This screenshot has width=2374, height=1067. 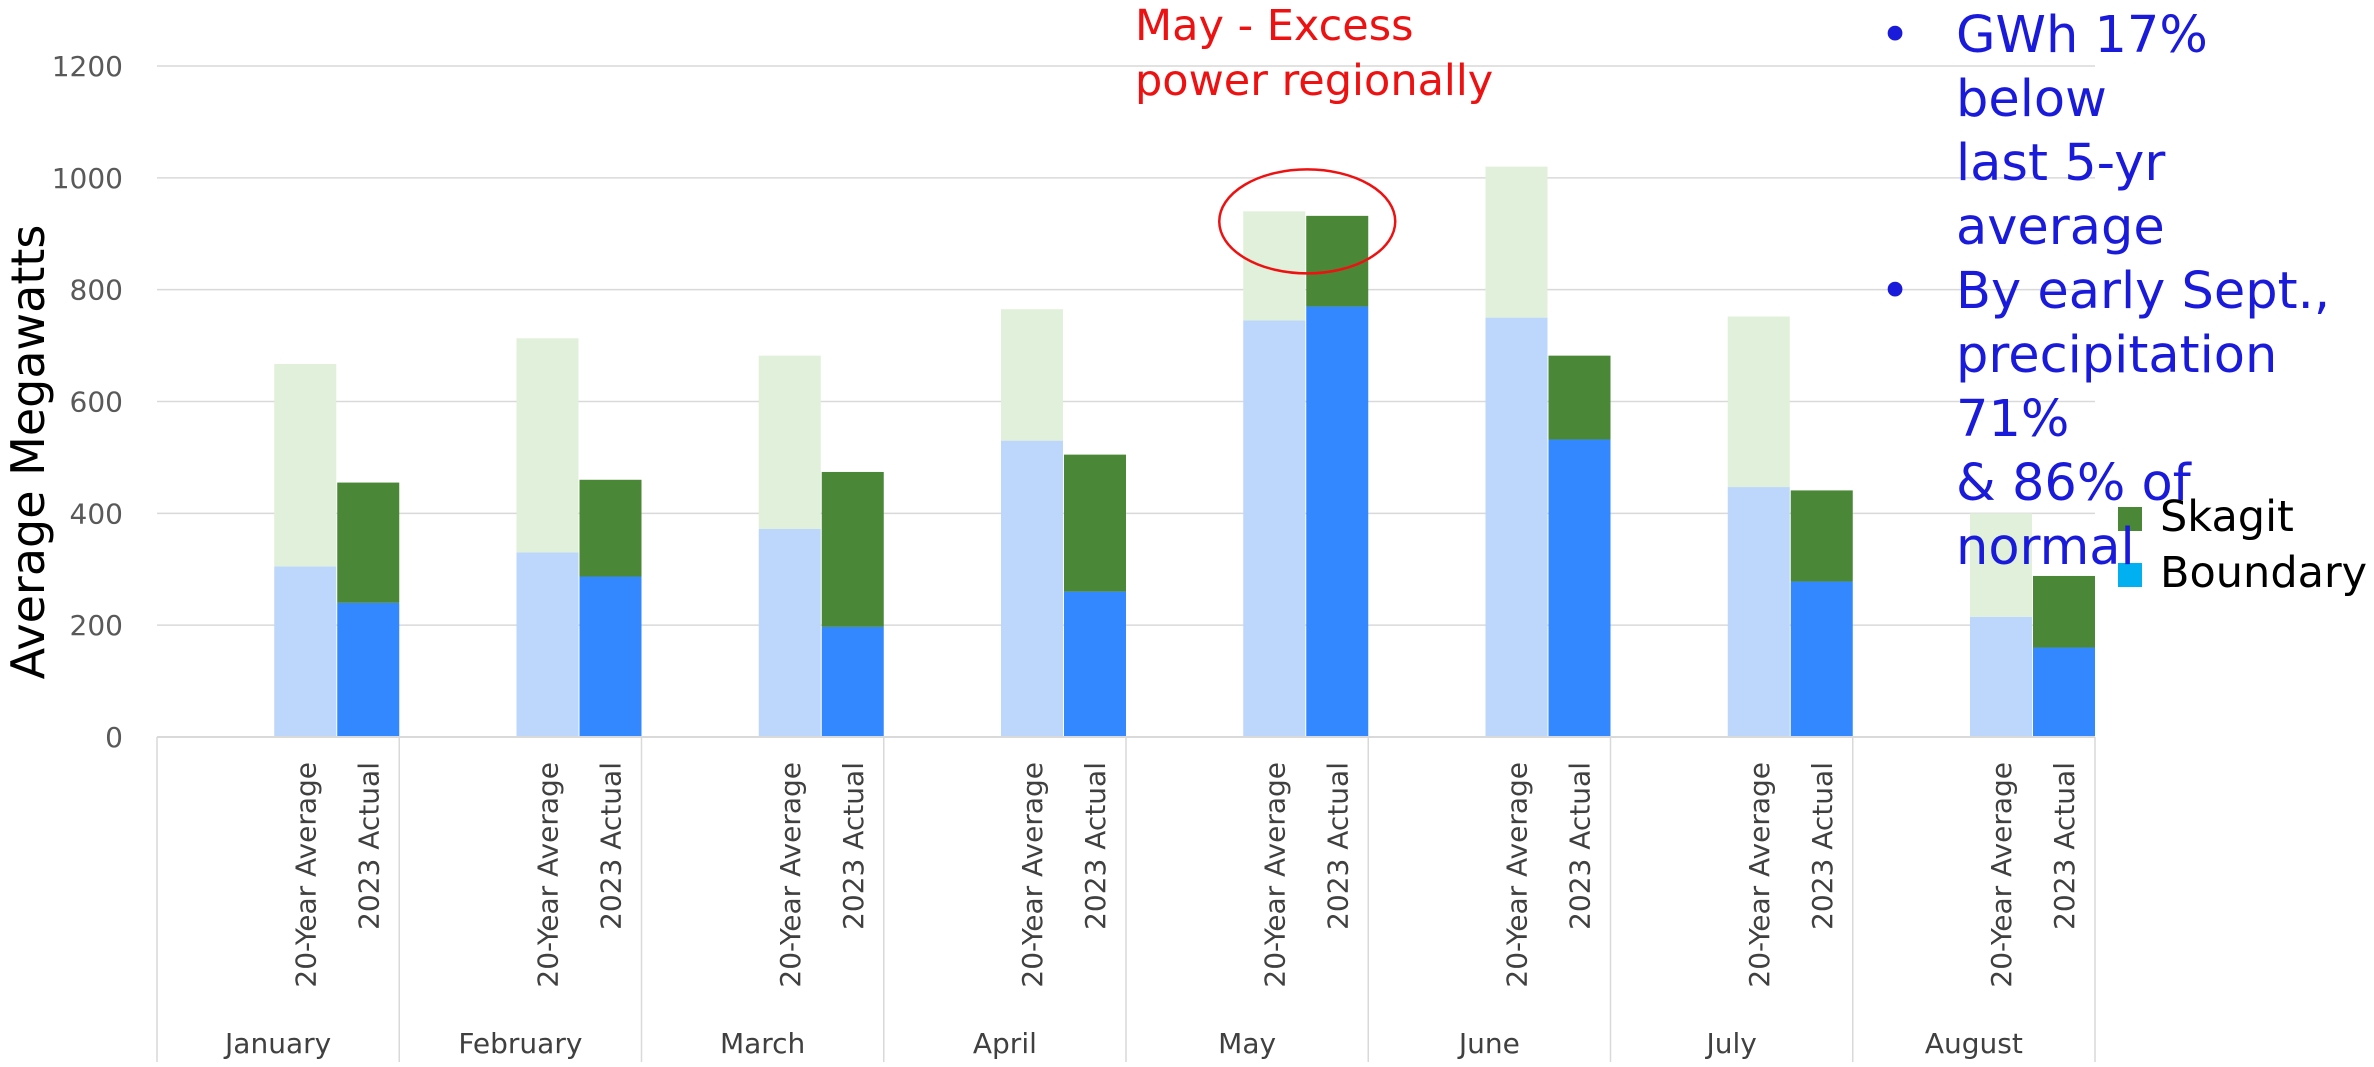 What do you see at coordinates (87, 66) in the screenshot?
I see `y-tick-label: 1200` at bounding box center [87, 66].